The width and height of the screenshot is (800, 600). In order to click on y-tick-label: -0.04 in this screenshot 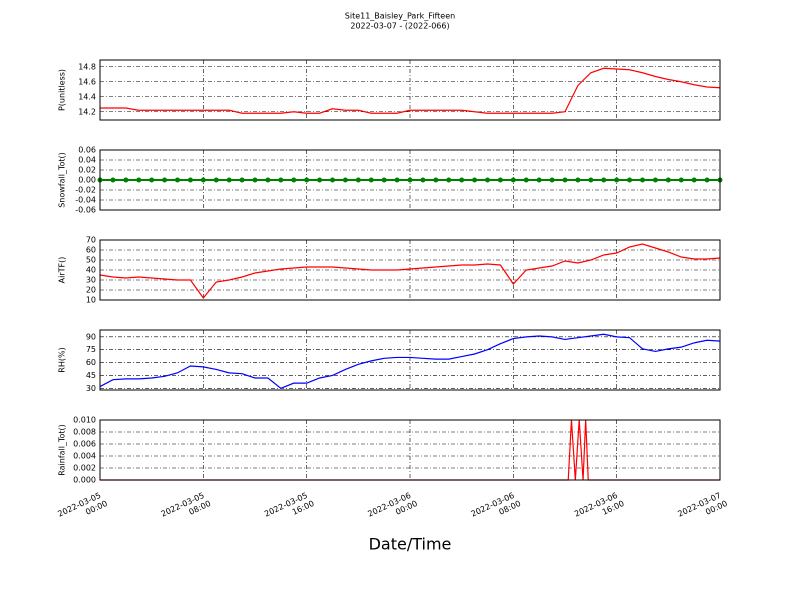, I will do `click(85, 200)`.